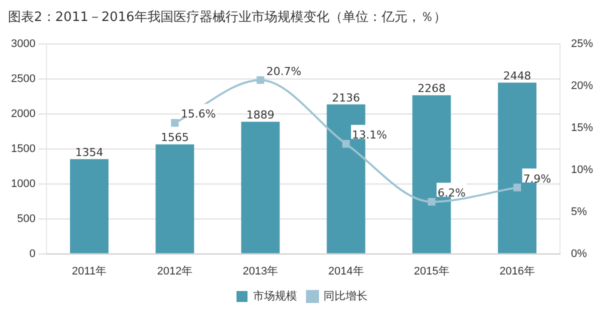 The width and height of the screenshot is (610, 320). What do you see at coordinates (517, 75) in the screenshot?
I see `data-label: 2448` at bounding box center [517, 75].